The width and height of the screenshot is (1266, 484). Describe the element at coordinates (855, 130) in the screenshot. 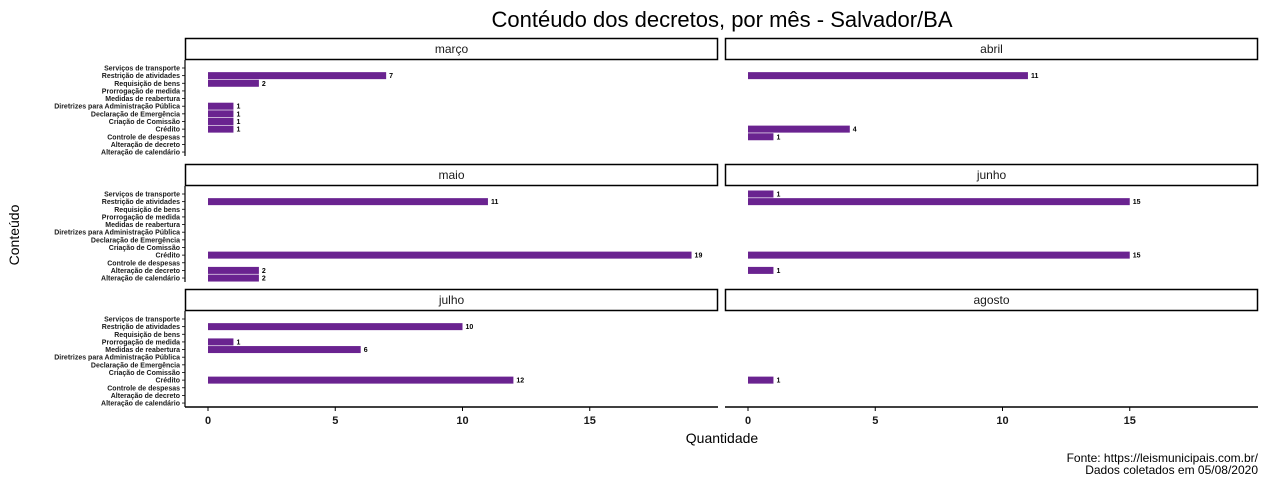

I see `bar-value-label: 4` at that location.